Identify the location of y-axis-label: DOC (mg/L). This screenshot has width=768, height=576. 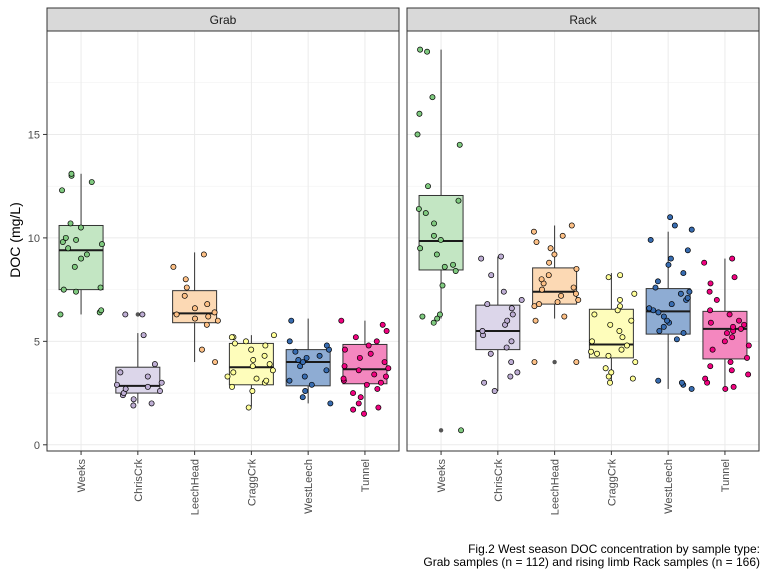
(15, 239).